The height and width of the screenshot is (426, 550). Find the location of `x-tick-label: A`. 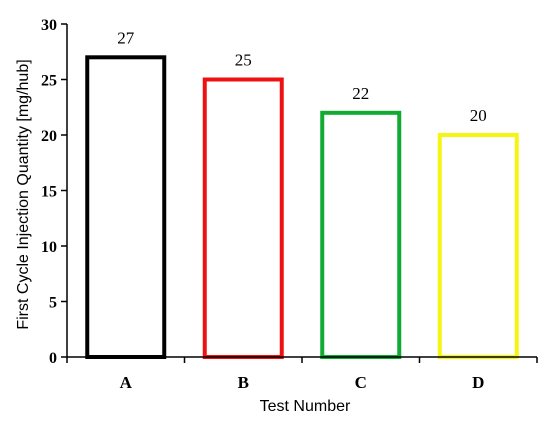

x-tick-label: A is located at coordinates (126, 382).